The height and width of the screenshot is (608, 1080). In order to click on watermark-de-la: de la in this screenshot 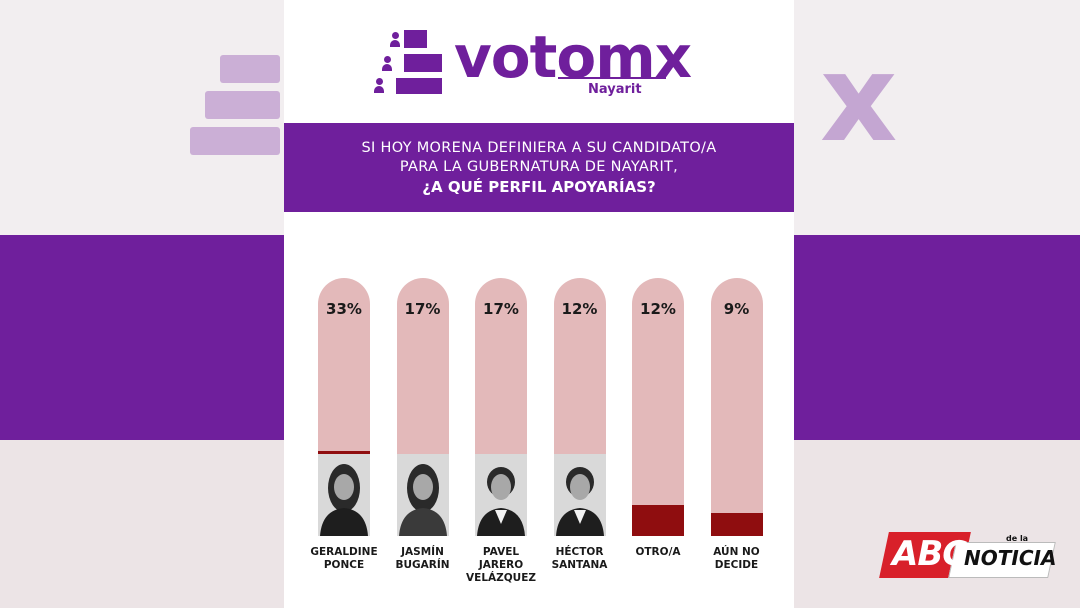, I will do `click(1017, 538)`.